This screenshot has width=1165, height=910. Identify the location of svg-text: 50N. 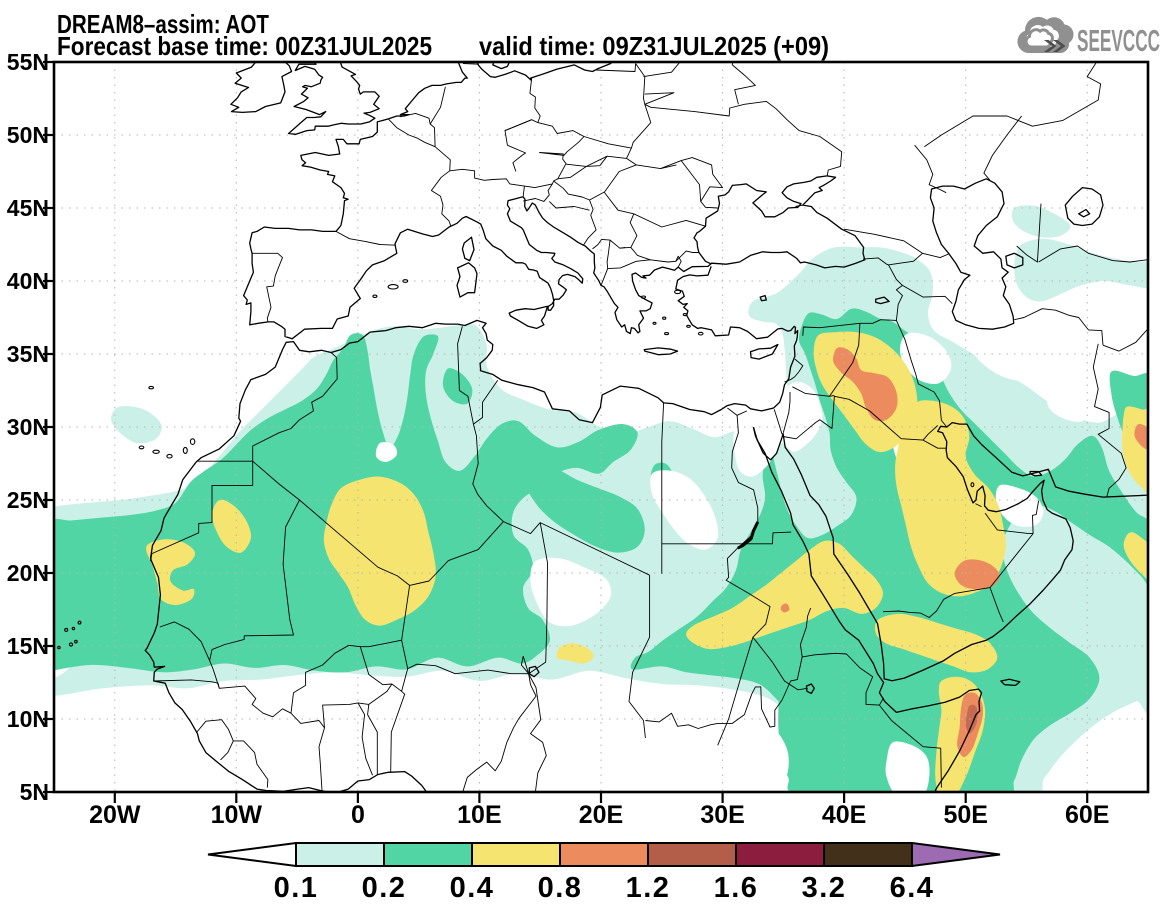
(28, 135).